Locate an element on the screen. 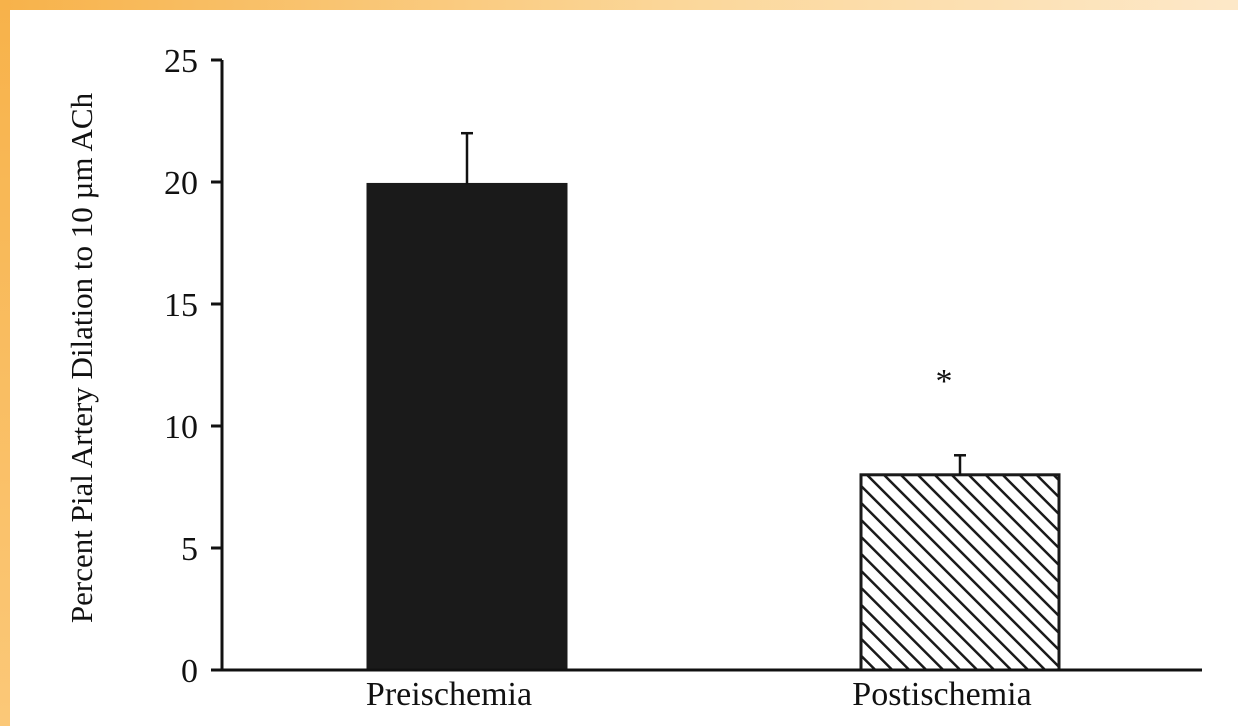  y-tick-label: 20 is located at coordinates (181, 183).